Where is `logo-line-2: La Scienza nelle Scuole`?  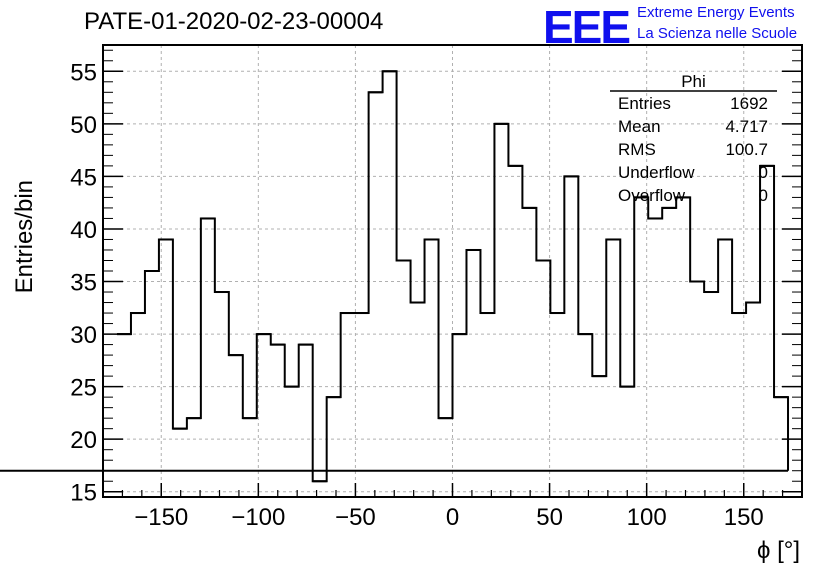 logo-line-2: La Scienza nelle Scuole is located at coordinates (717, 33).